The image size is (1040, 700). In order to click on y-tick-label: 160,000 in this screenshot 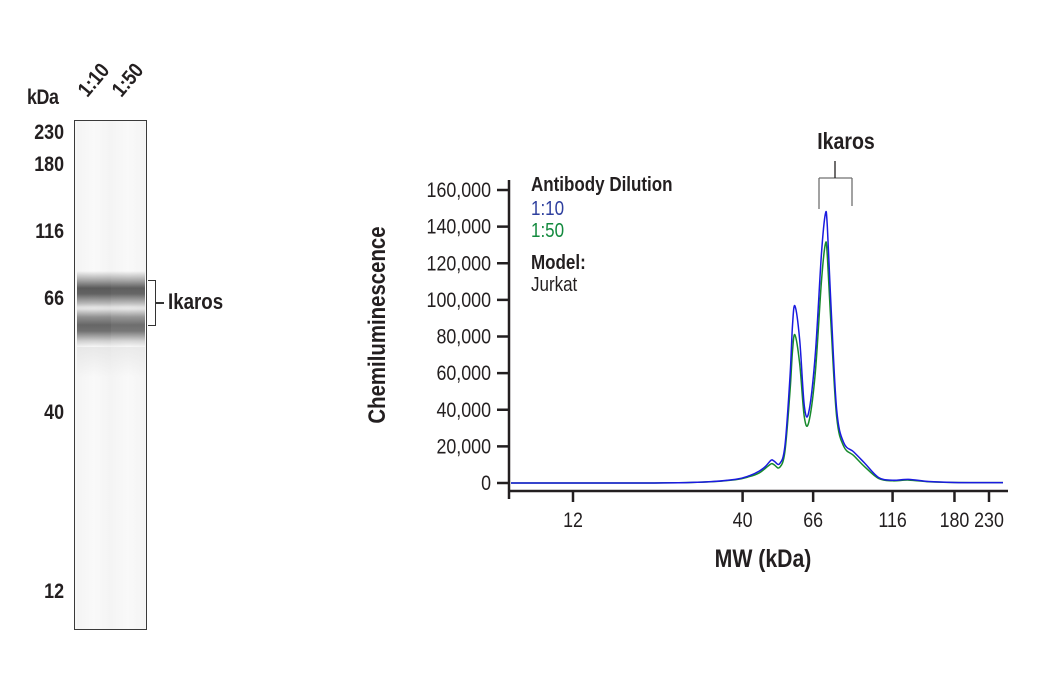, I will do `click(459, 191)`.